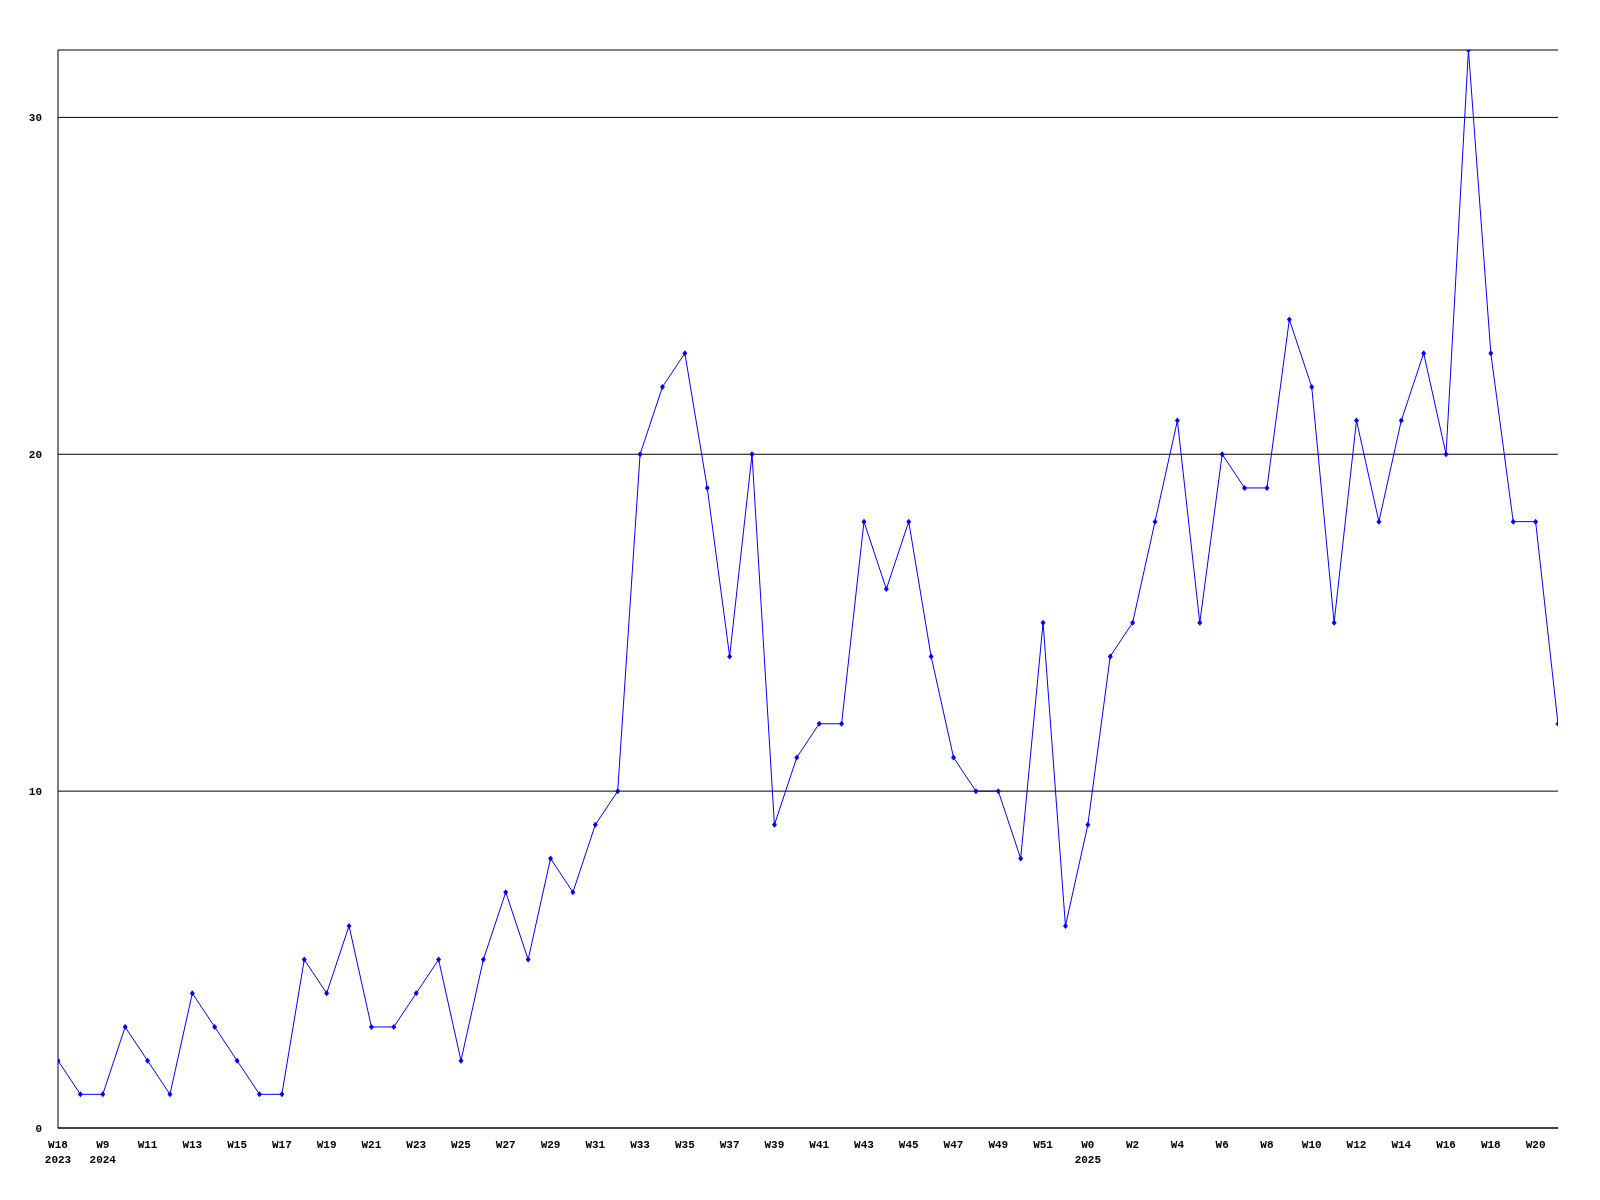  Describe the element at coordinates (1222, 1145) in the screenshot. I see `x-tick-label: W6` at that location.